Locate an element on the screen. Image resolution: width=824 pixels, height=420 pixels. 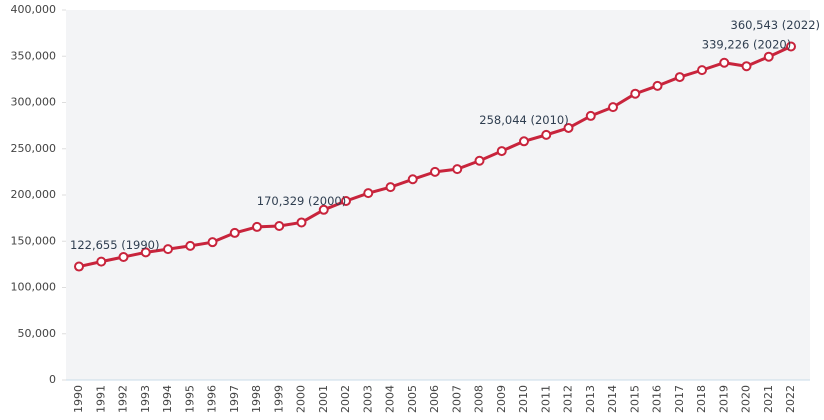
x-tick-label: 2009 is located at coordinates (501, 399).